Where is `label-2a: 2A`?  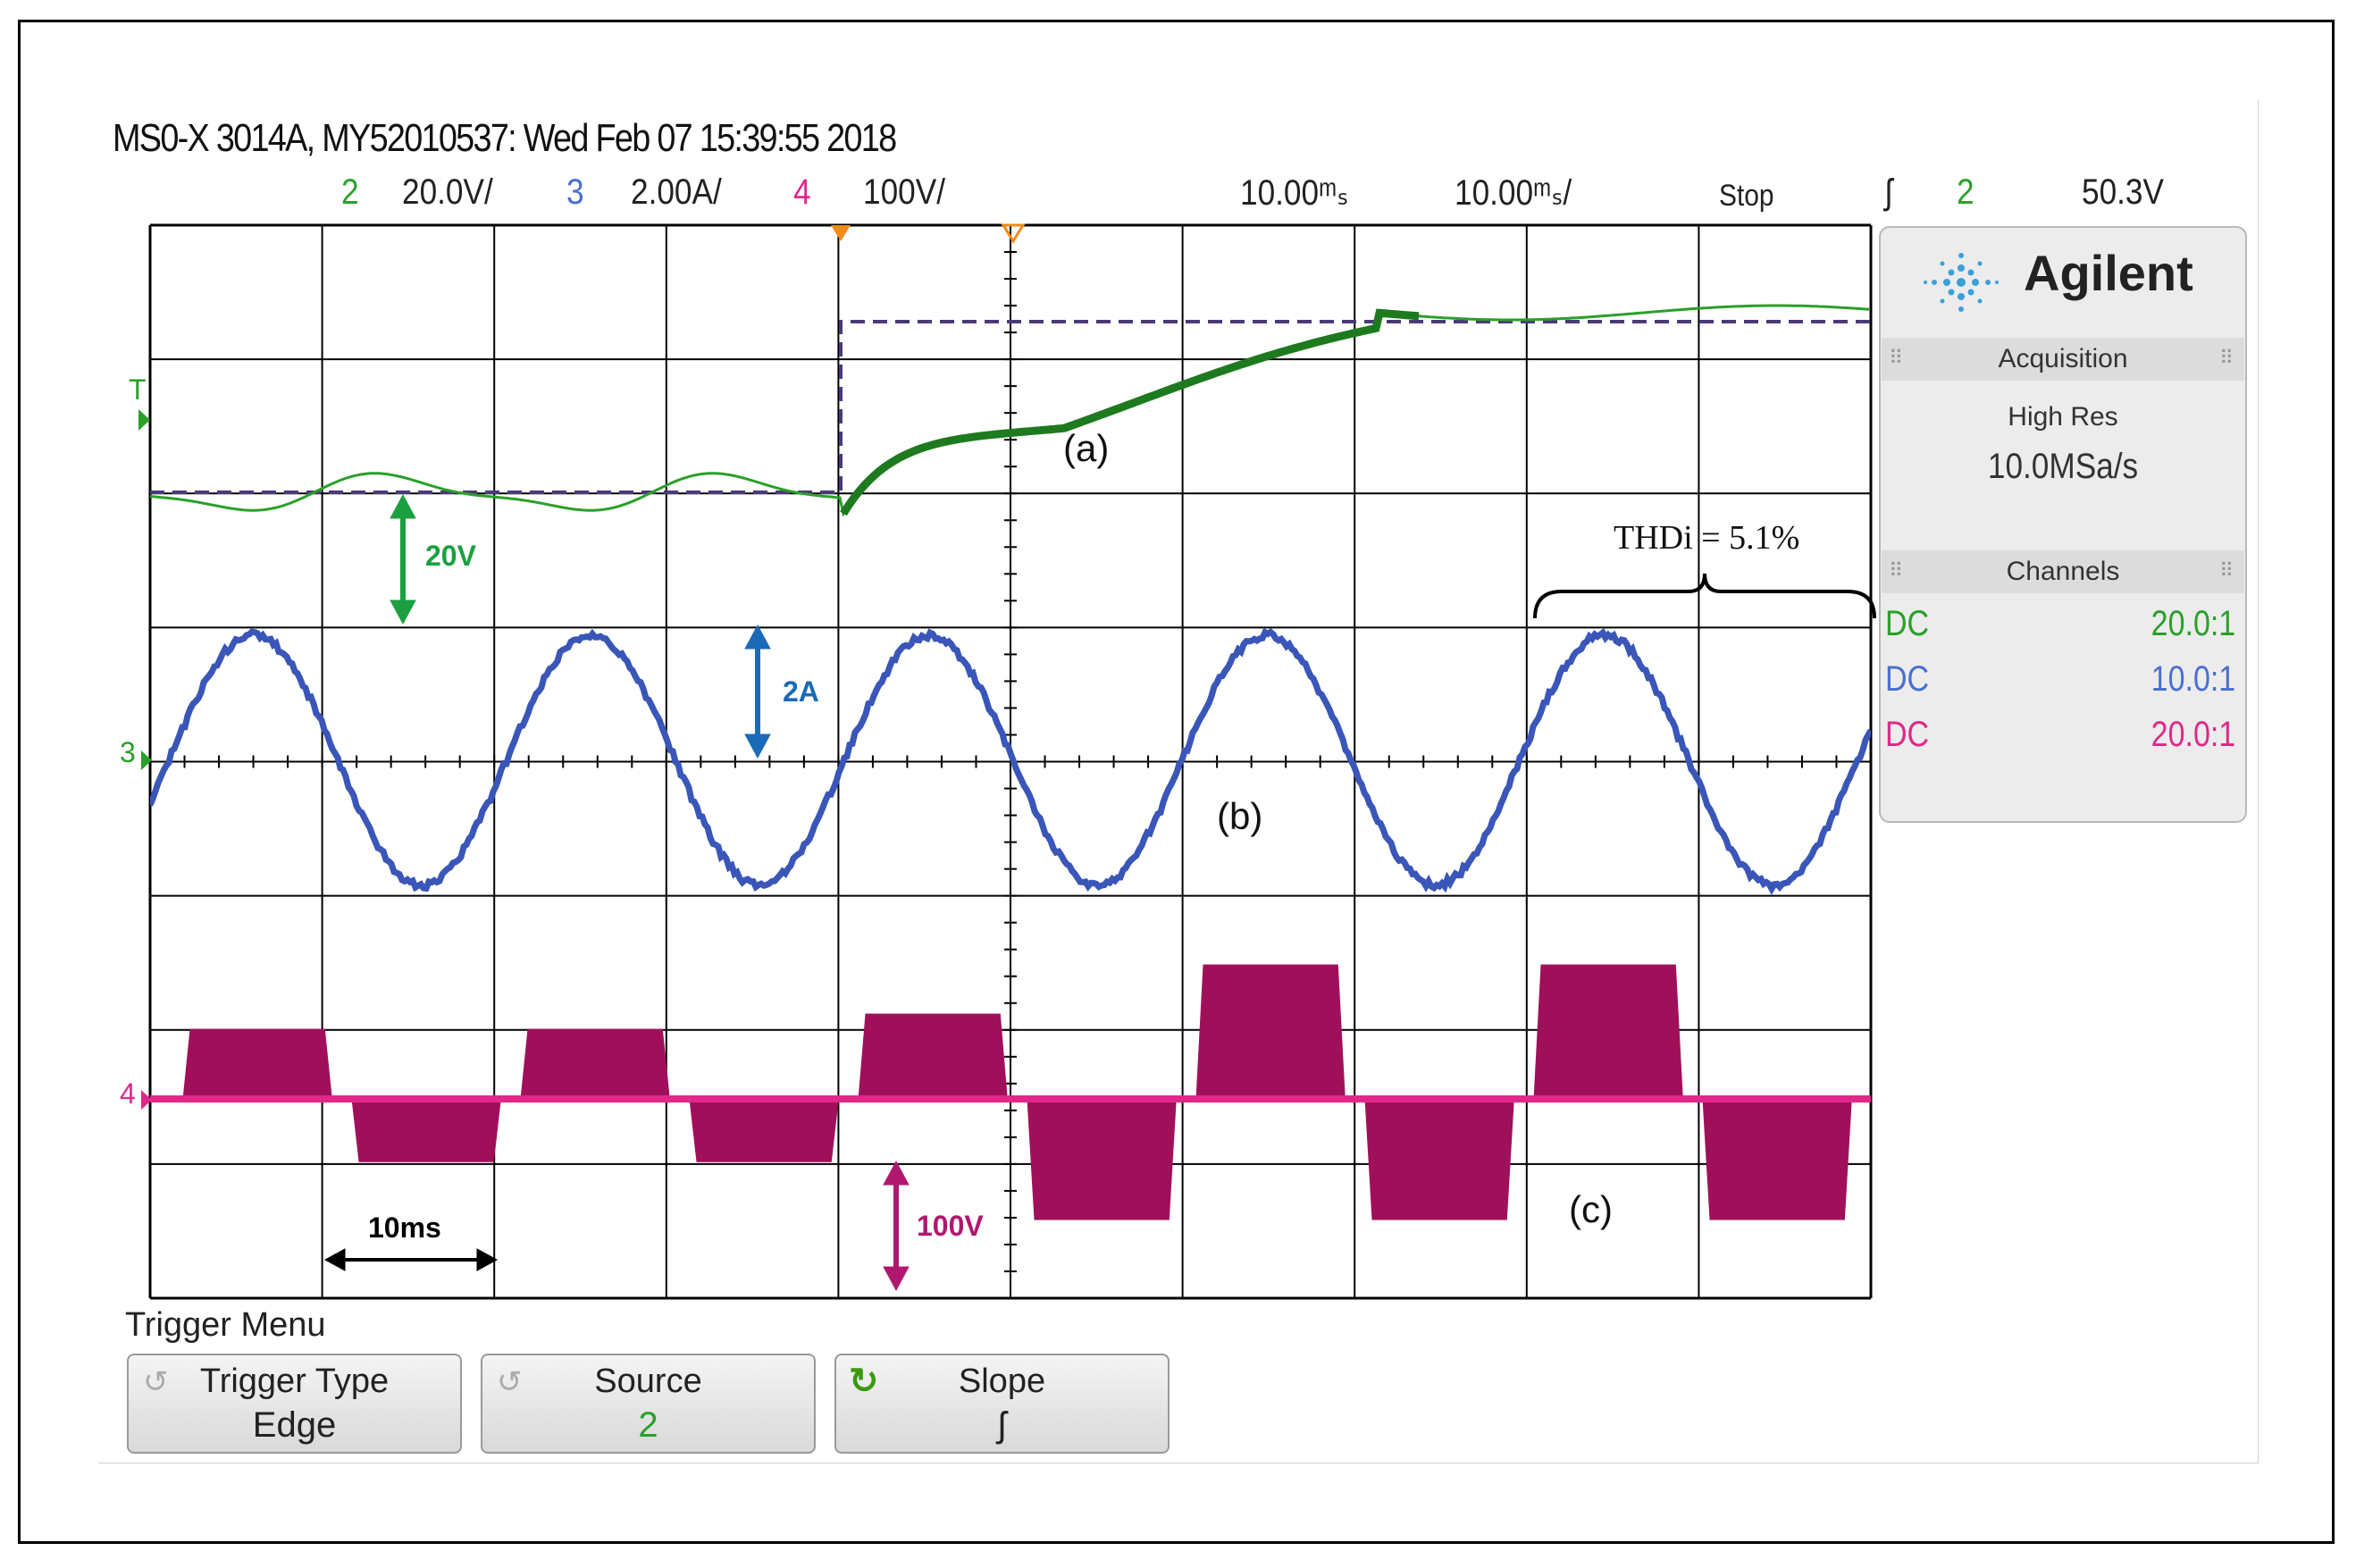 label-2a: 2A is located at coordinates (801, 692).